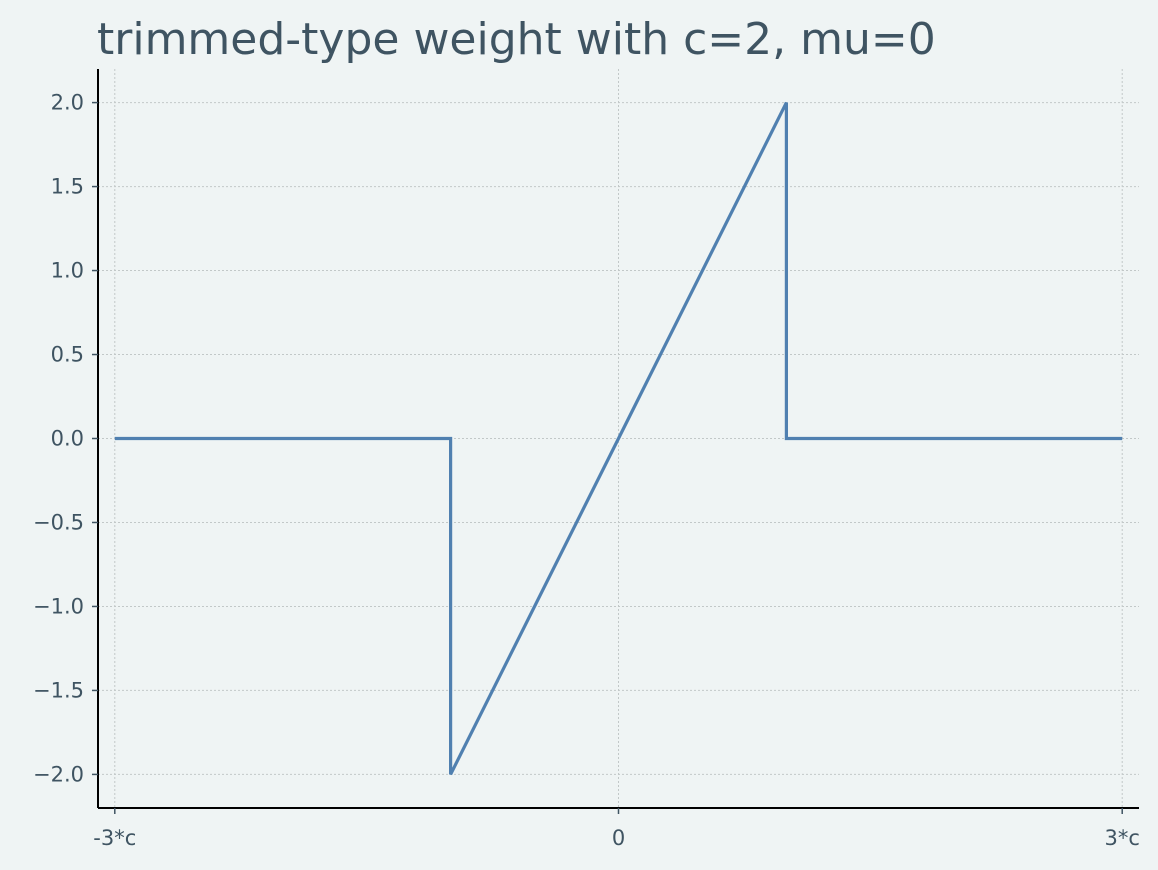 This screenshot has width=1158, height=870. What do you see at coordinates (1121, 838) in the screenshot?
I see `x-tick-label: 3*c` at bounding box center [1121, 838].